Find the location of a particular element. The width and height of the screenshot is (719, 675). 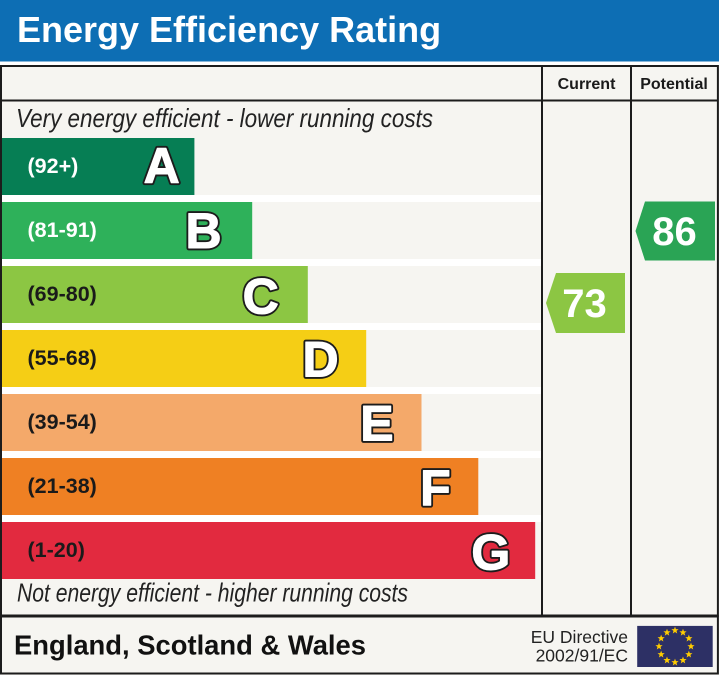

svg-text: 73 is located at coordinates (584, 304).